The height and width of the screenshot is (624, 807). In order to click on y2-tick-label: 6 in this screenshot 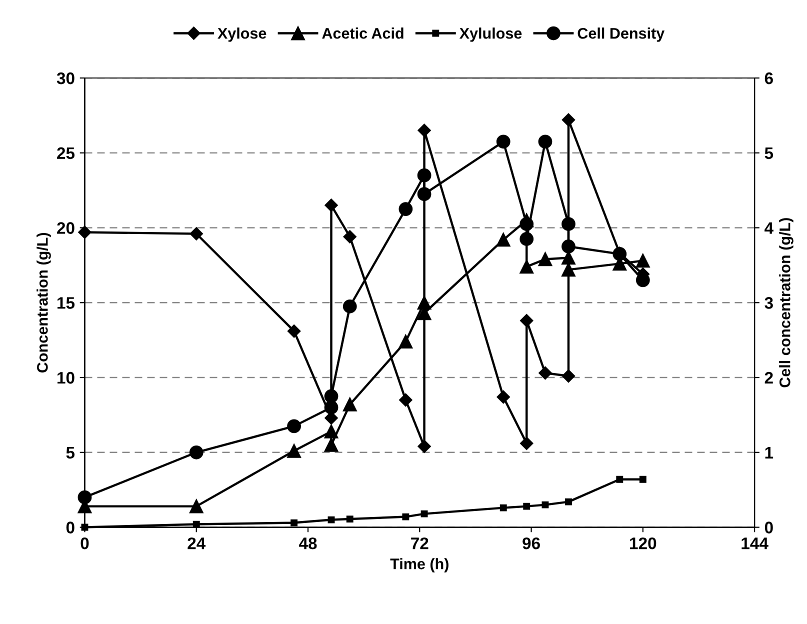, I will do `click(768, 78)`.